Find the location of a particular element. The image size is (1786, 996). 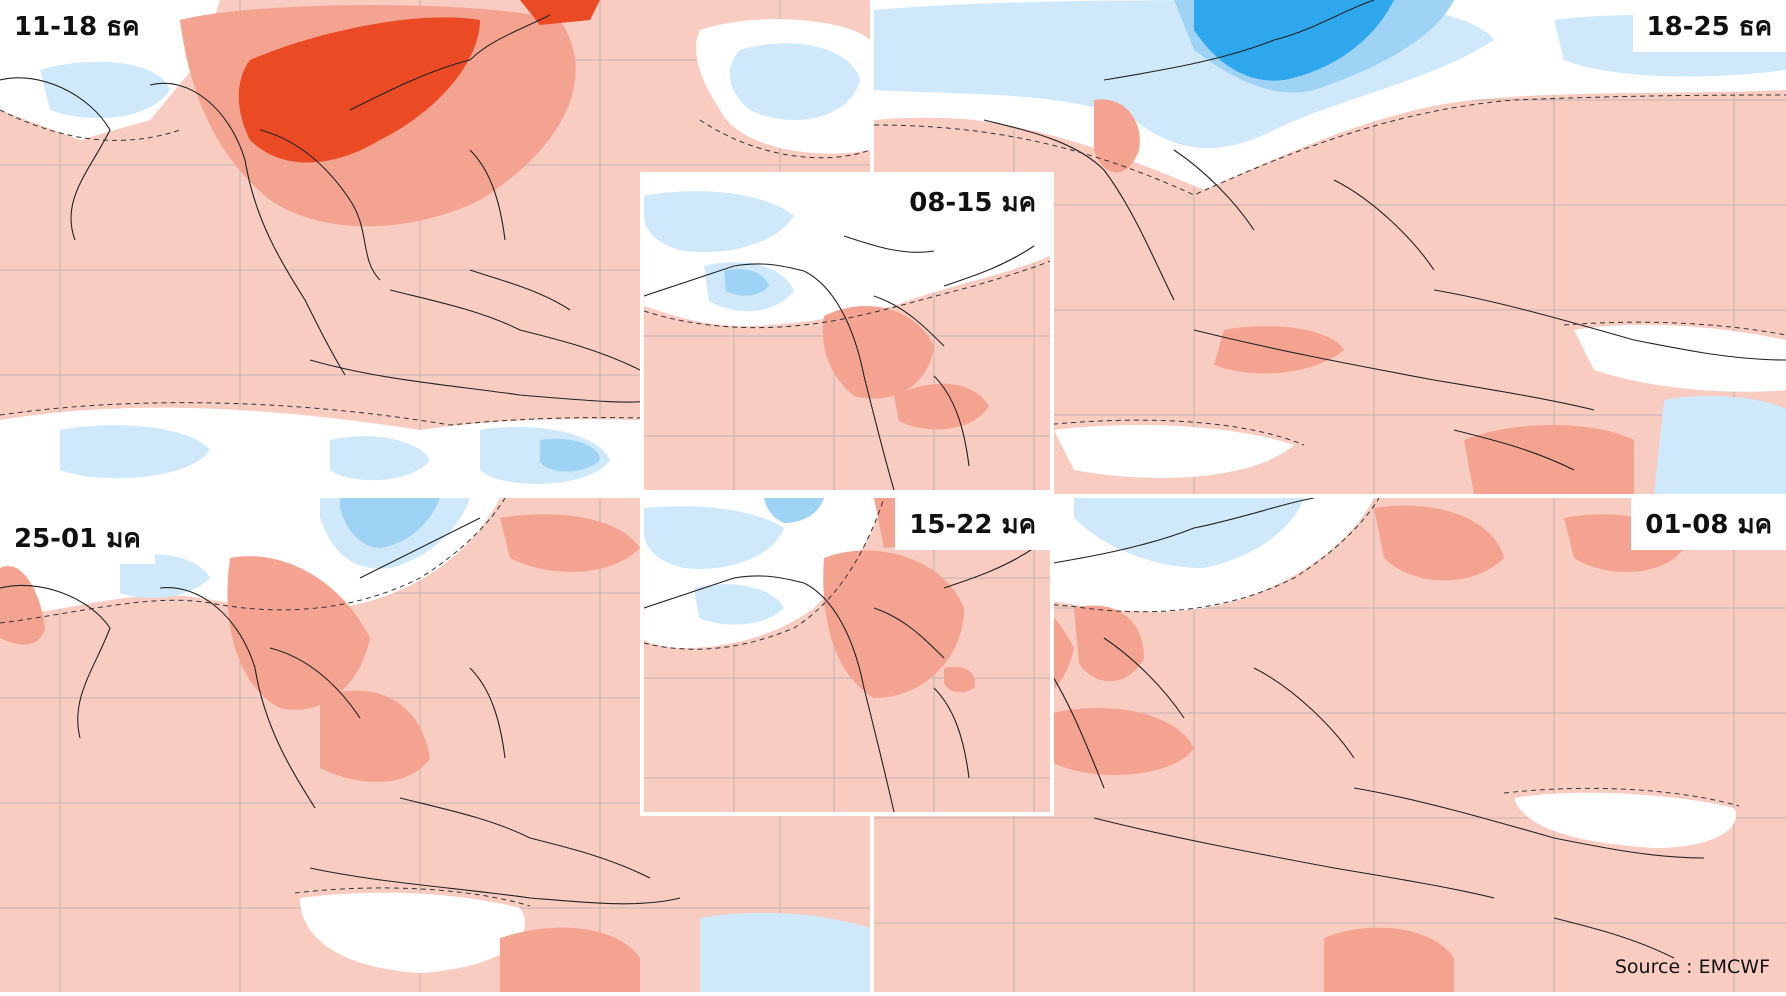

map-panel-15-22-jan: 15-22 มค is located at coordinates (847, 655).